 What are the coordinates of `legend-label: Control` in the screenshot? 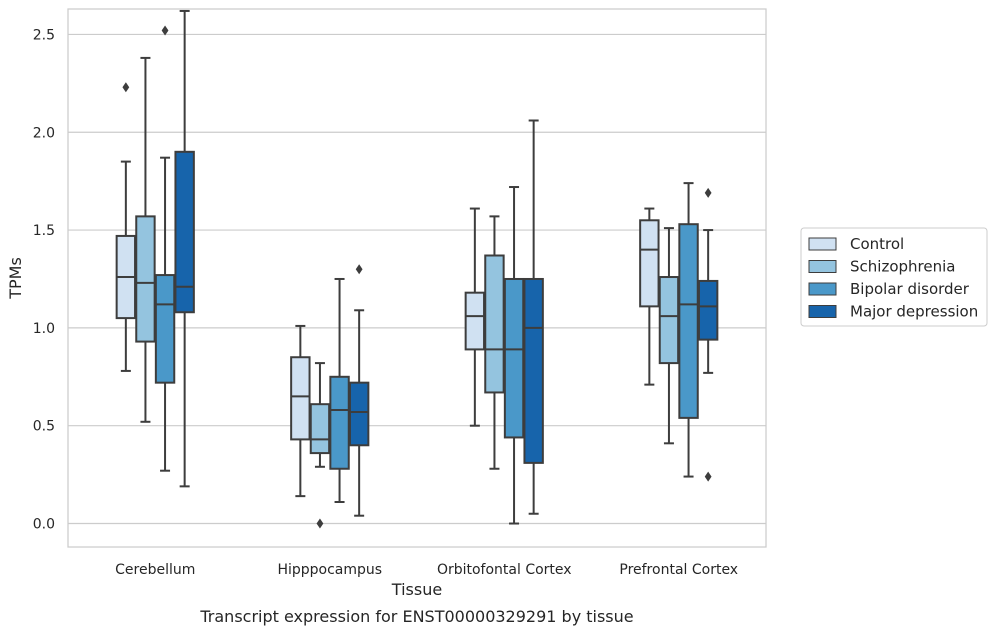 It's located at (877, 244).